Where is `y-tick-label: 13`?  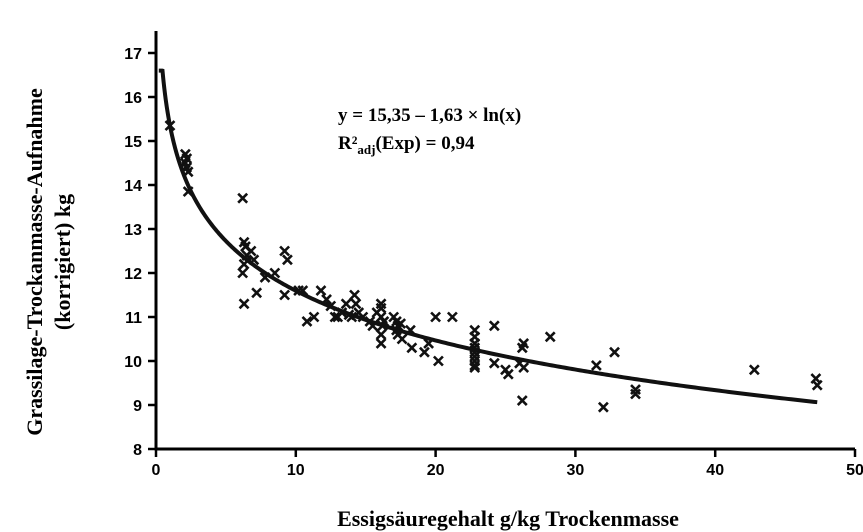 y-tick-label: 13 is located at coordinates (133, 230).